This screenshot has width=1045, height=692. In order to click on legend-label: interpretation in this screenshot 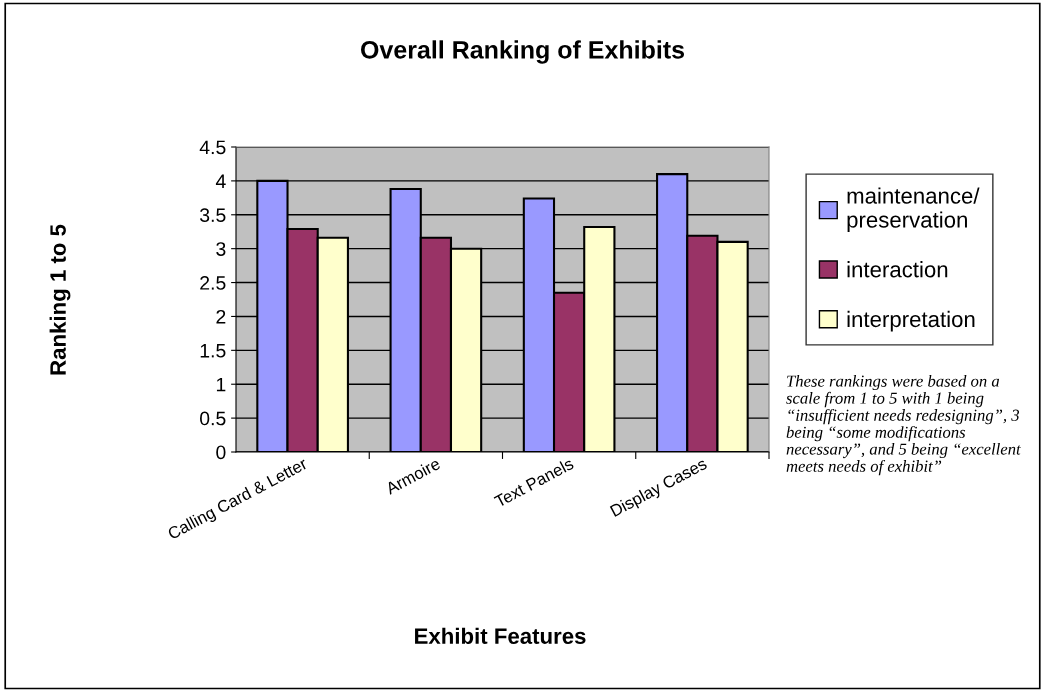, I will do `click(911, 321)`.